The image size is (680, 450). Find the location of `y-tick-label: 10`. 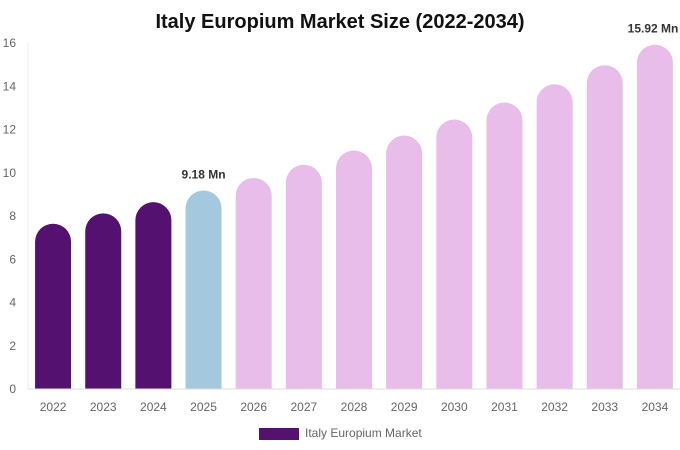

y-tick-label: 10 is located at coordinates (10, 173).